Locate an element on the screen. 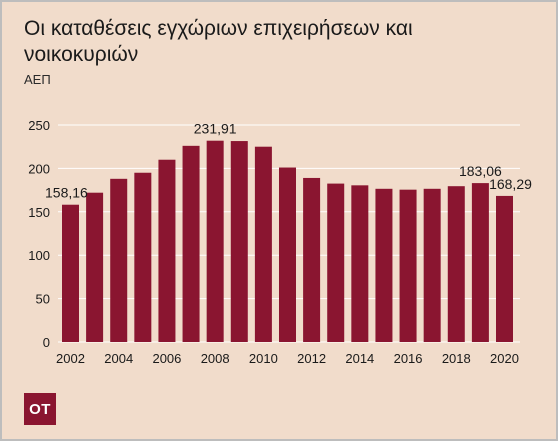  data-label: 158,16 is located at coordinates (66, 193).